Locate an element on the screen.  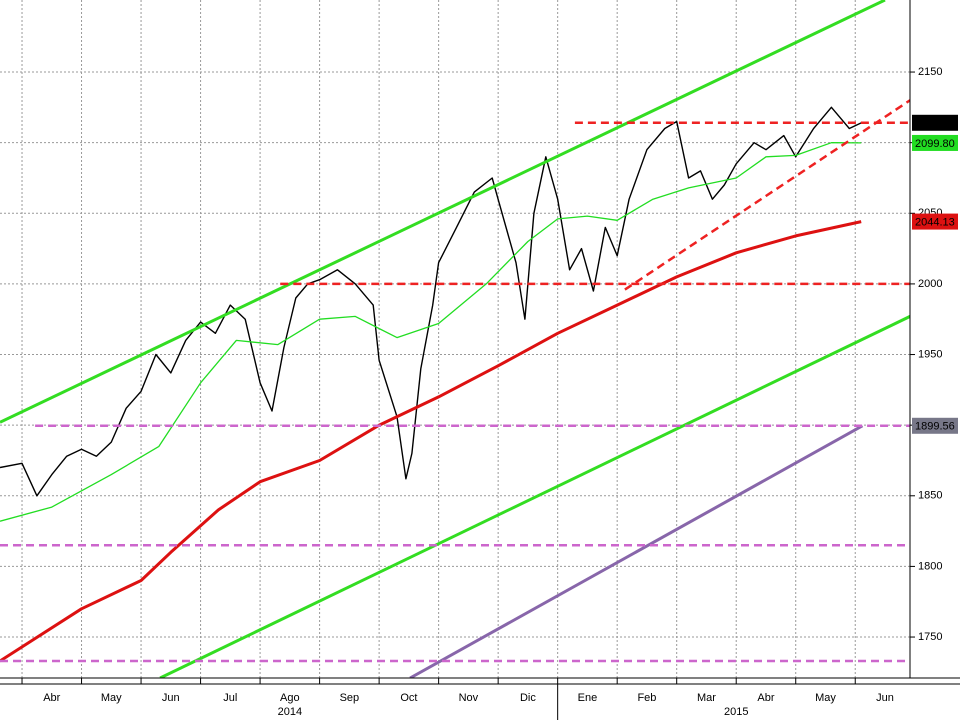
price-tag-label: 2044.13 is located at coordinates (935, 222).